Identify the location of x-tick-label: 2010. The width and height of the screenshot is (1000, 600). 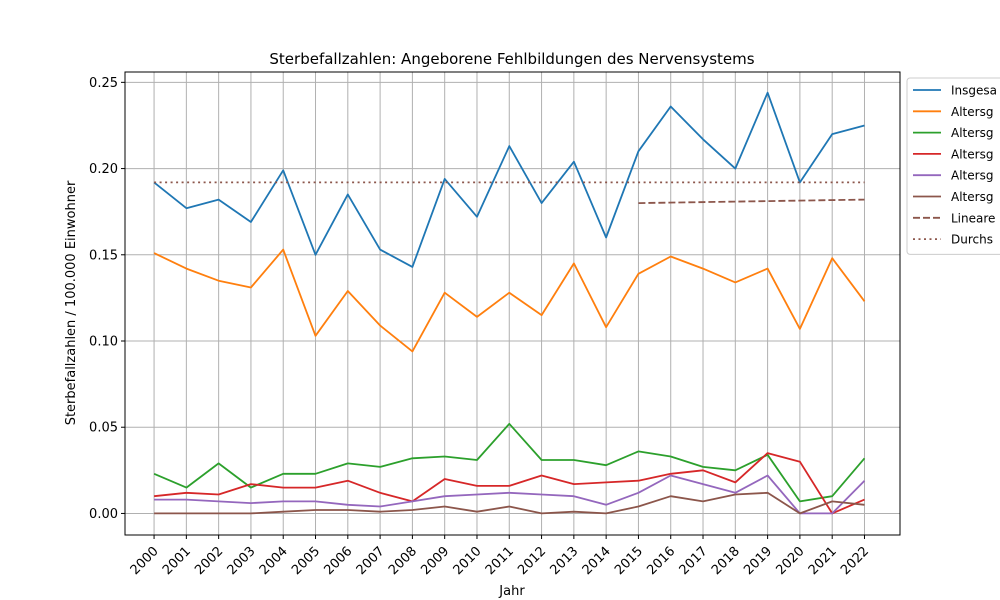
(468, 561).